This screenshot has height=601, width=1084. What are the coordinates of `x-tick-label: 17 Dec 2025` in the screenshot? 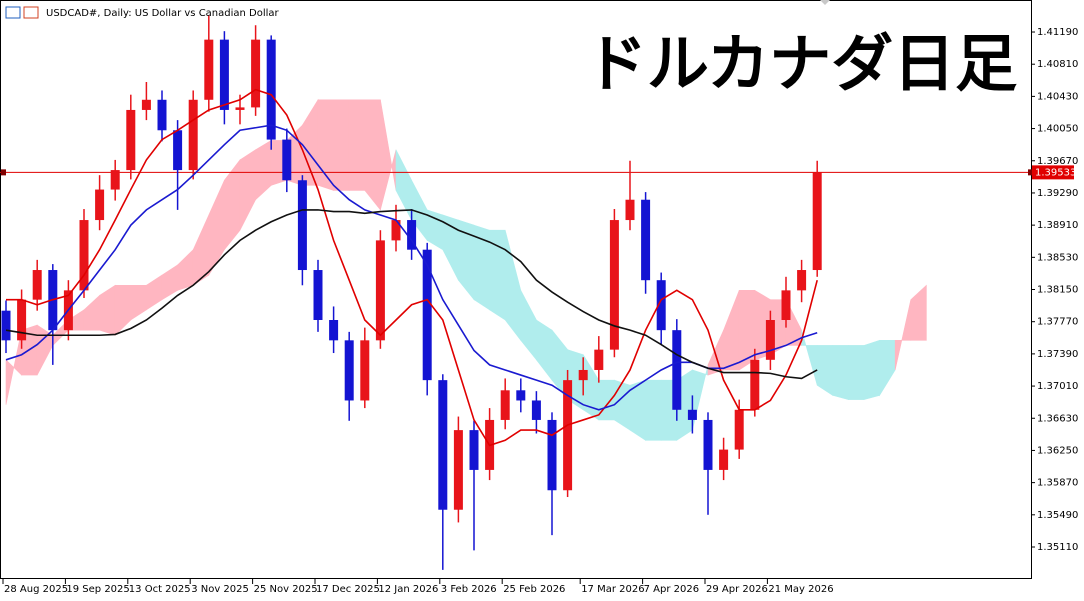 It's located at (348, 589).